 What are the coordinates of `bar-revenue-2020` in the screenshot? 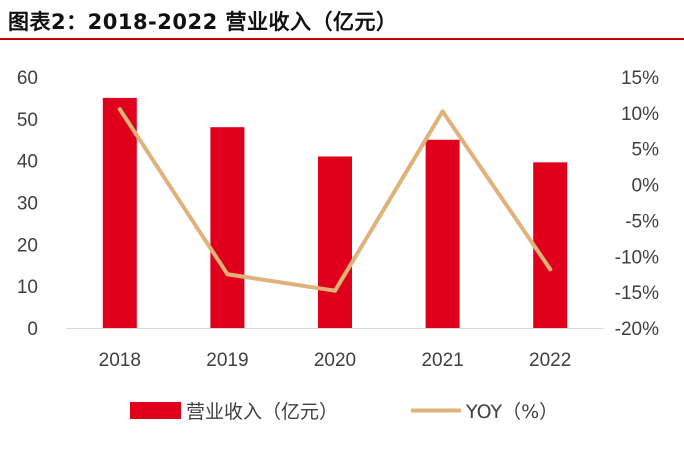 It's located at (335, 242).